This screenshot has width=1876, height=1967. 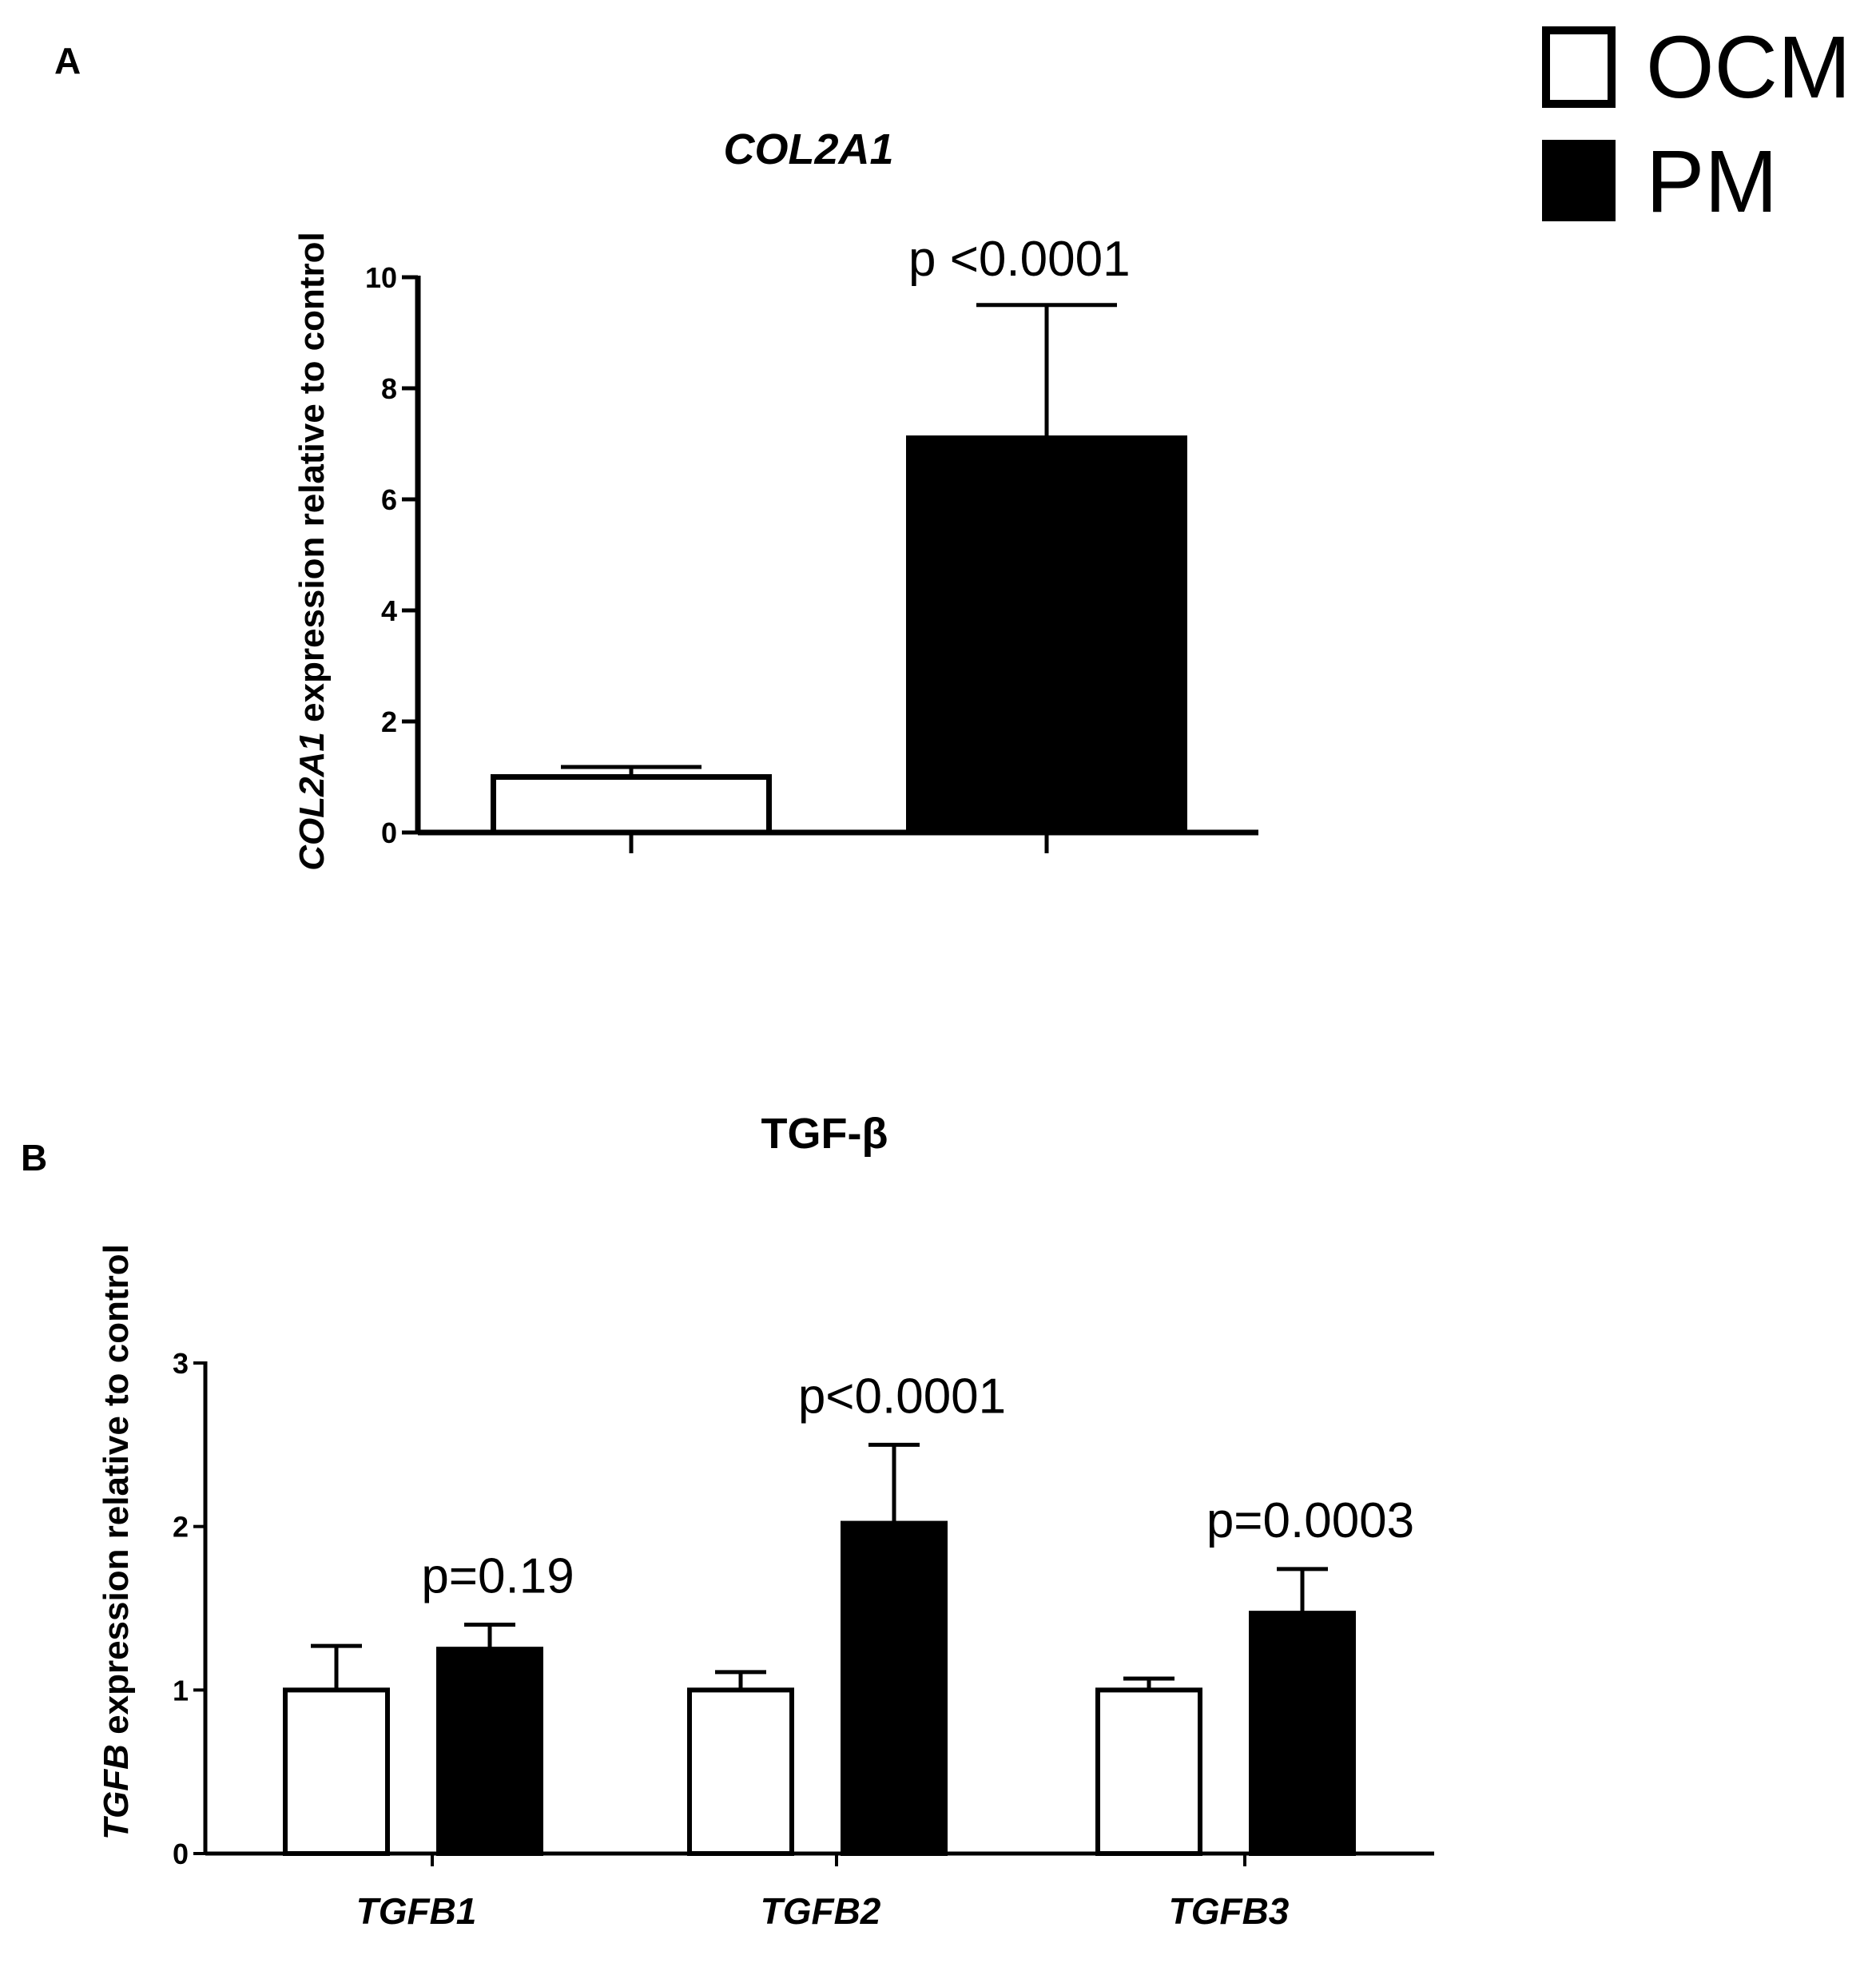 I want to click on x-axis-a, so click(x=838, y=841).